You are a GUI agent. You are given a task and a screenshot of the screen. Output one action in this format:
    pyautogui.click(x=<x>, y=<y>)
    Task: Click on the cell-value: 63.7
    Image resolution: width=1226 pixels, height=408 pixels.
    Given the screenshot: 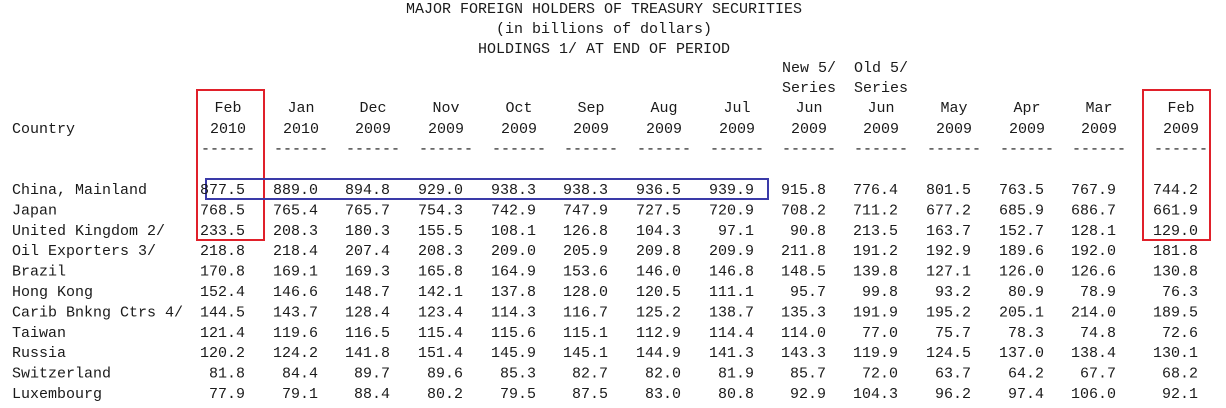 What is the action you would take?
    pyautogui.click(x=953, y=374)
    